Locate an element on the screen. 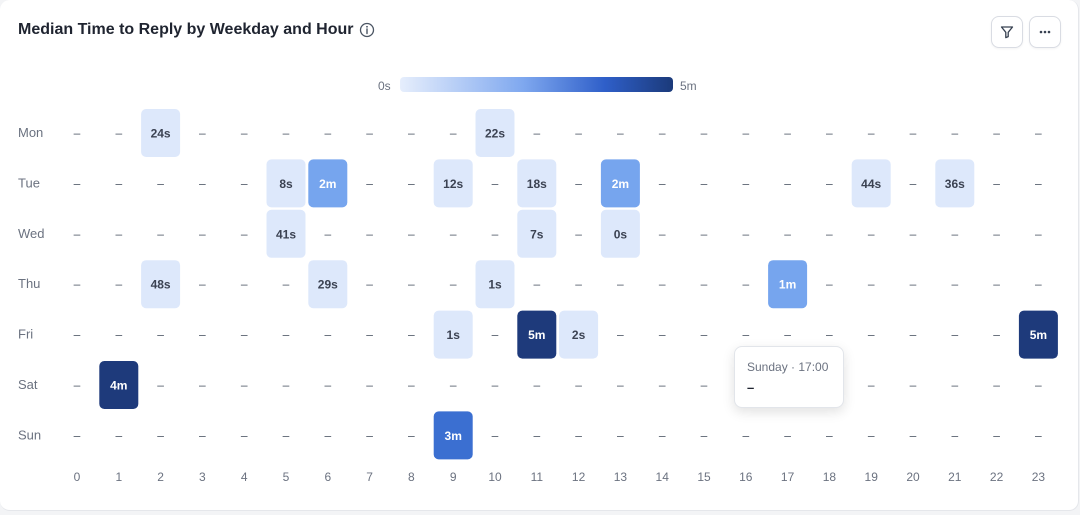 Image resolution: width=1080 pixels, height=515 pixels. info-icon is located at coordinates (367, 30).